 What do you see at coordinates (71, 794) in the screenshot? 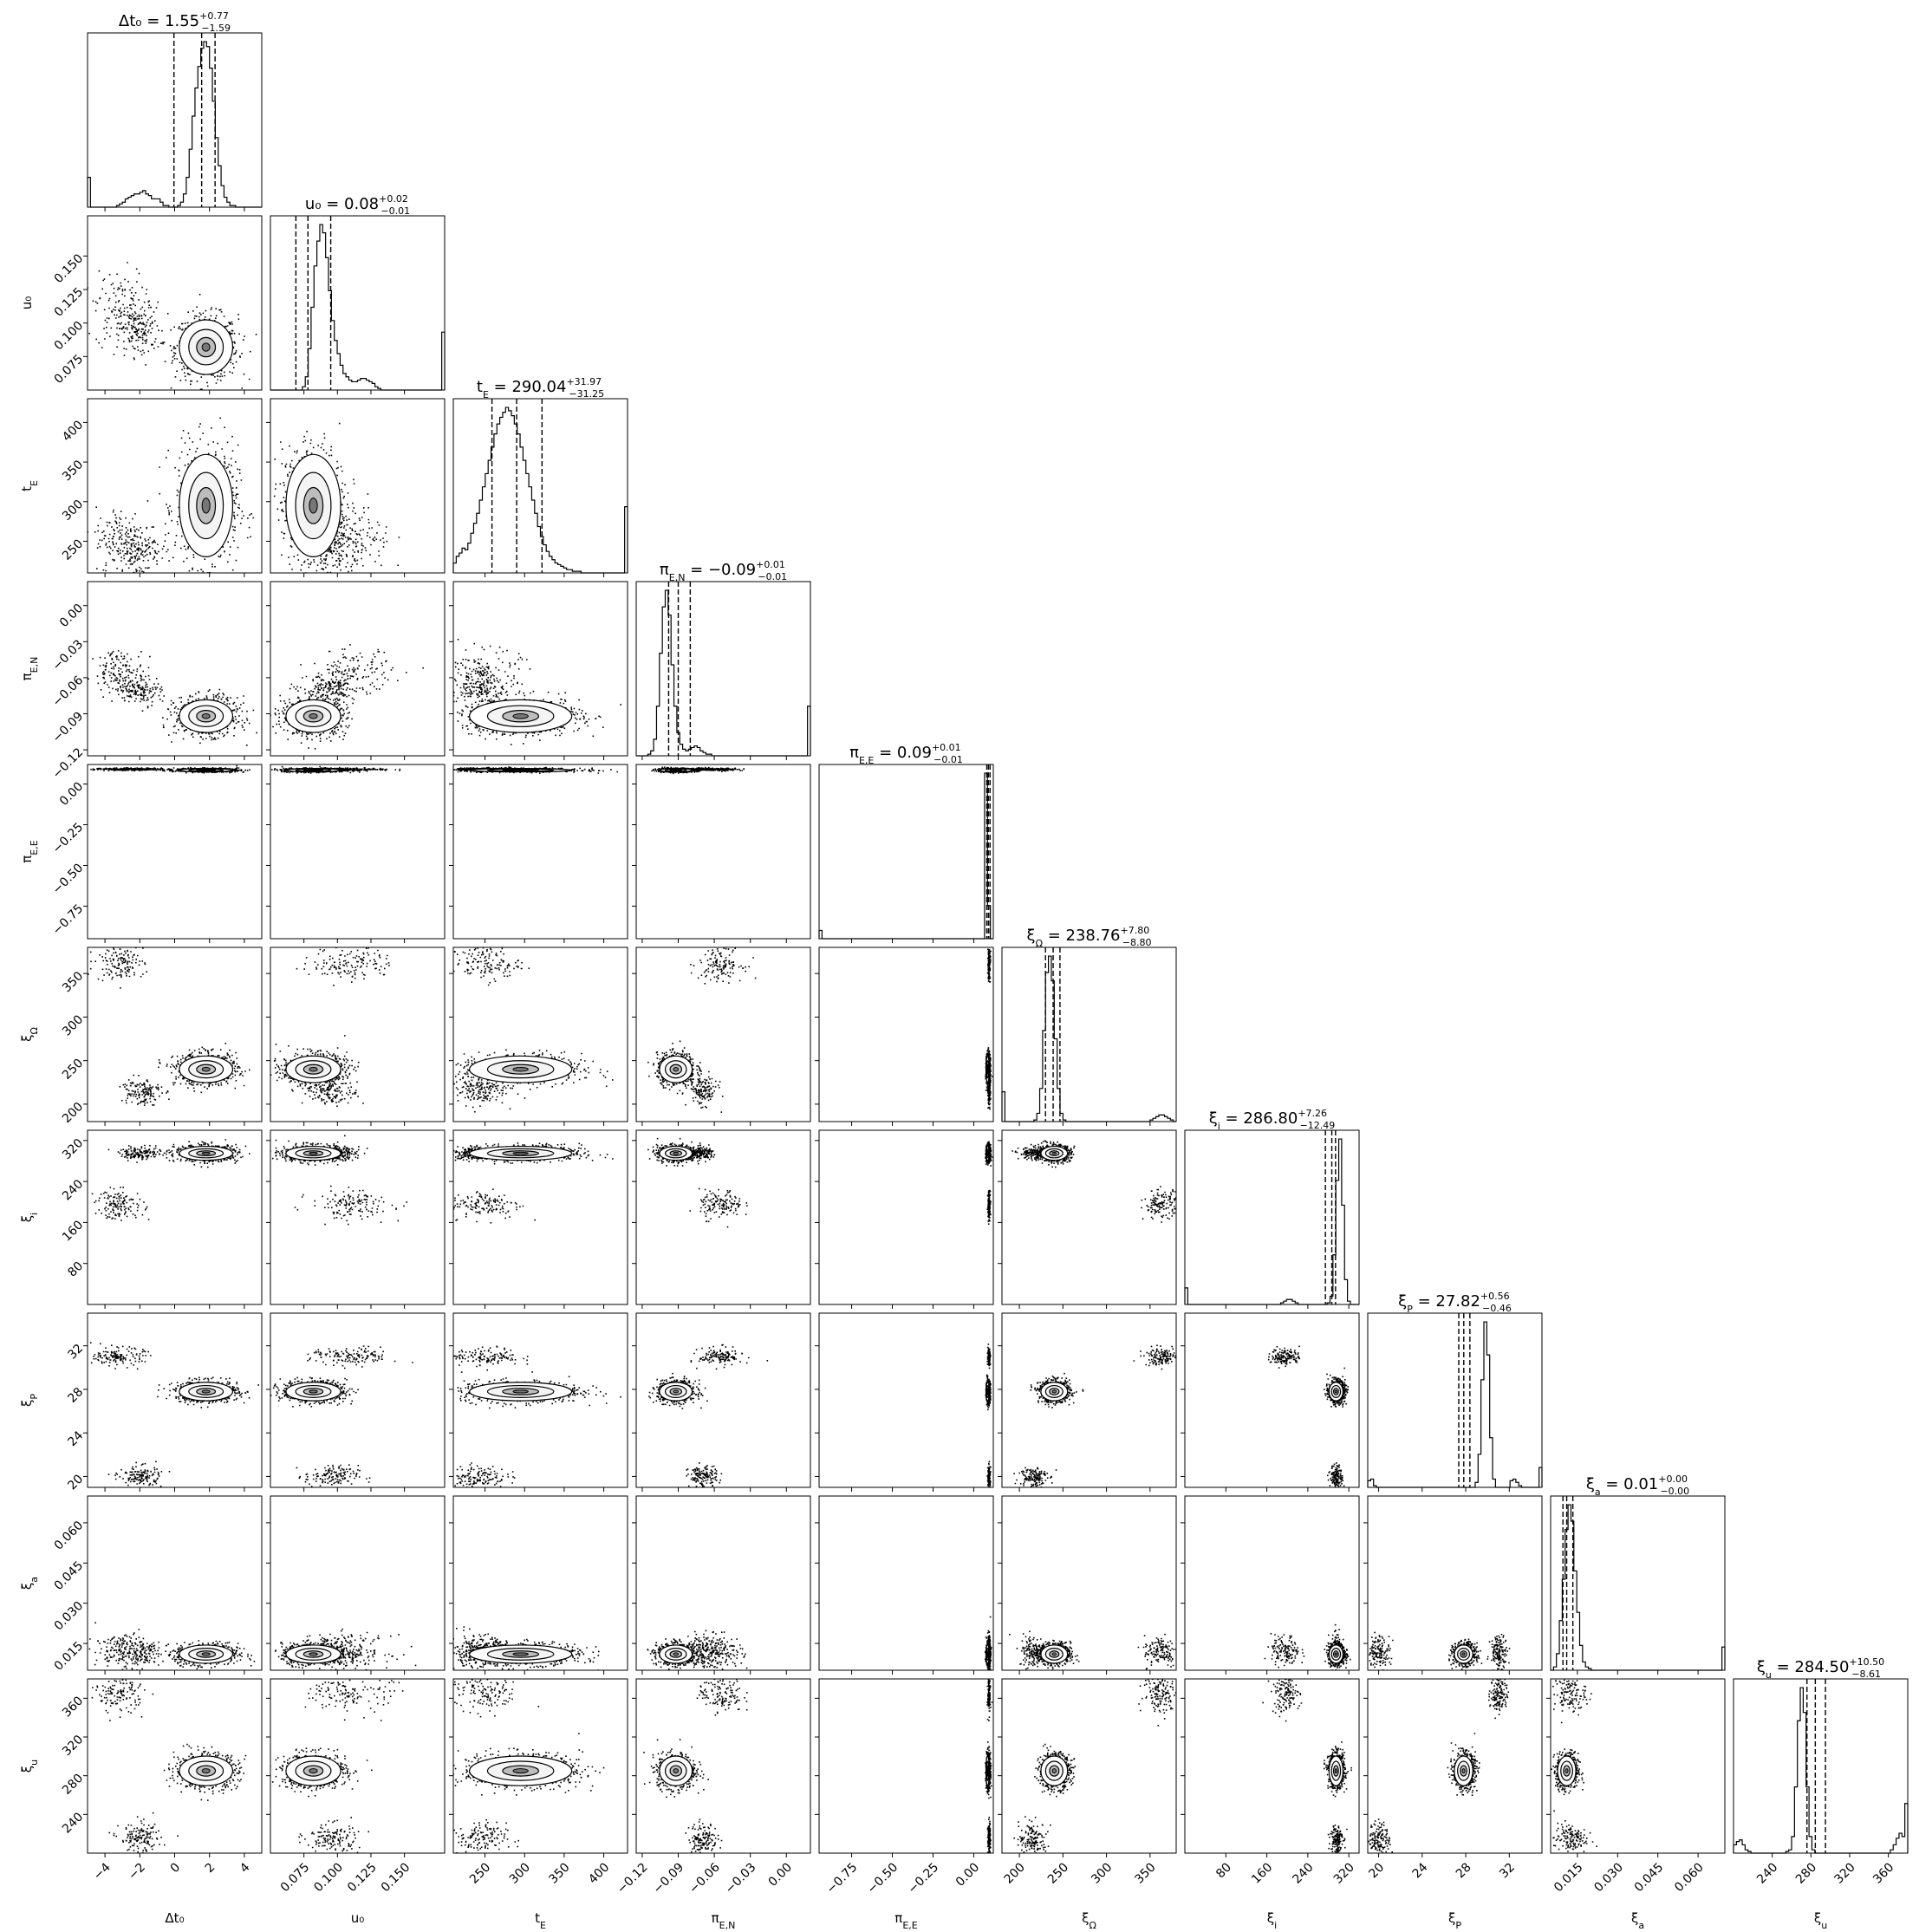
I see `y-tick-label: 0.00` at bounding box center [71, 794].